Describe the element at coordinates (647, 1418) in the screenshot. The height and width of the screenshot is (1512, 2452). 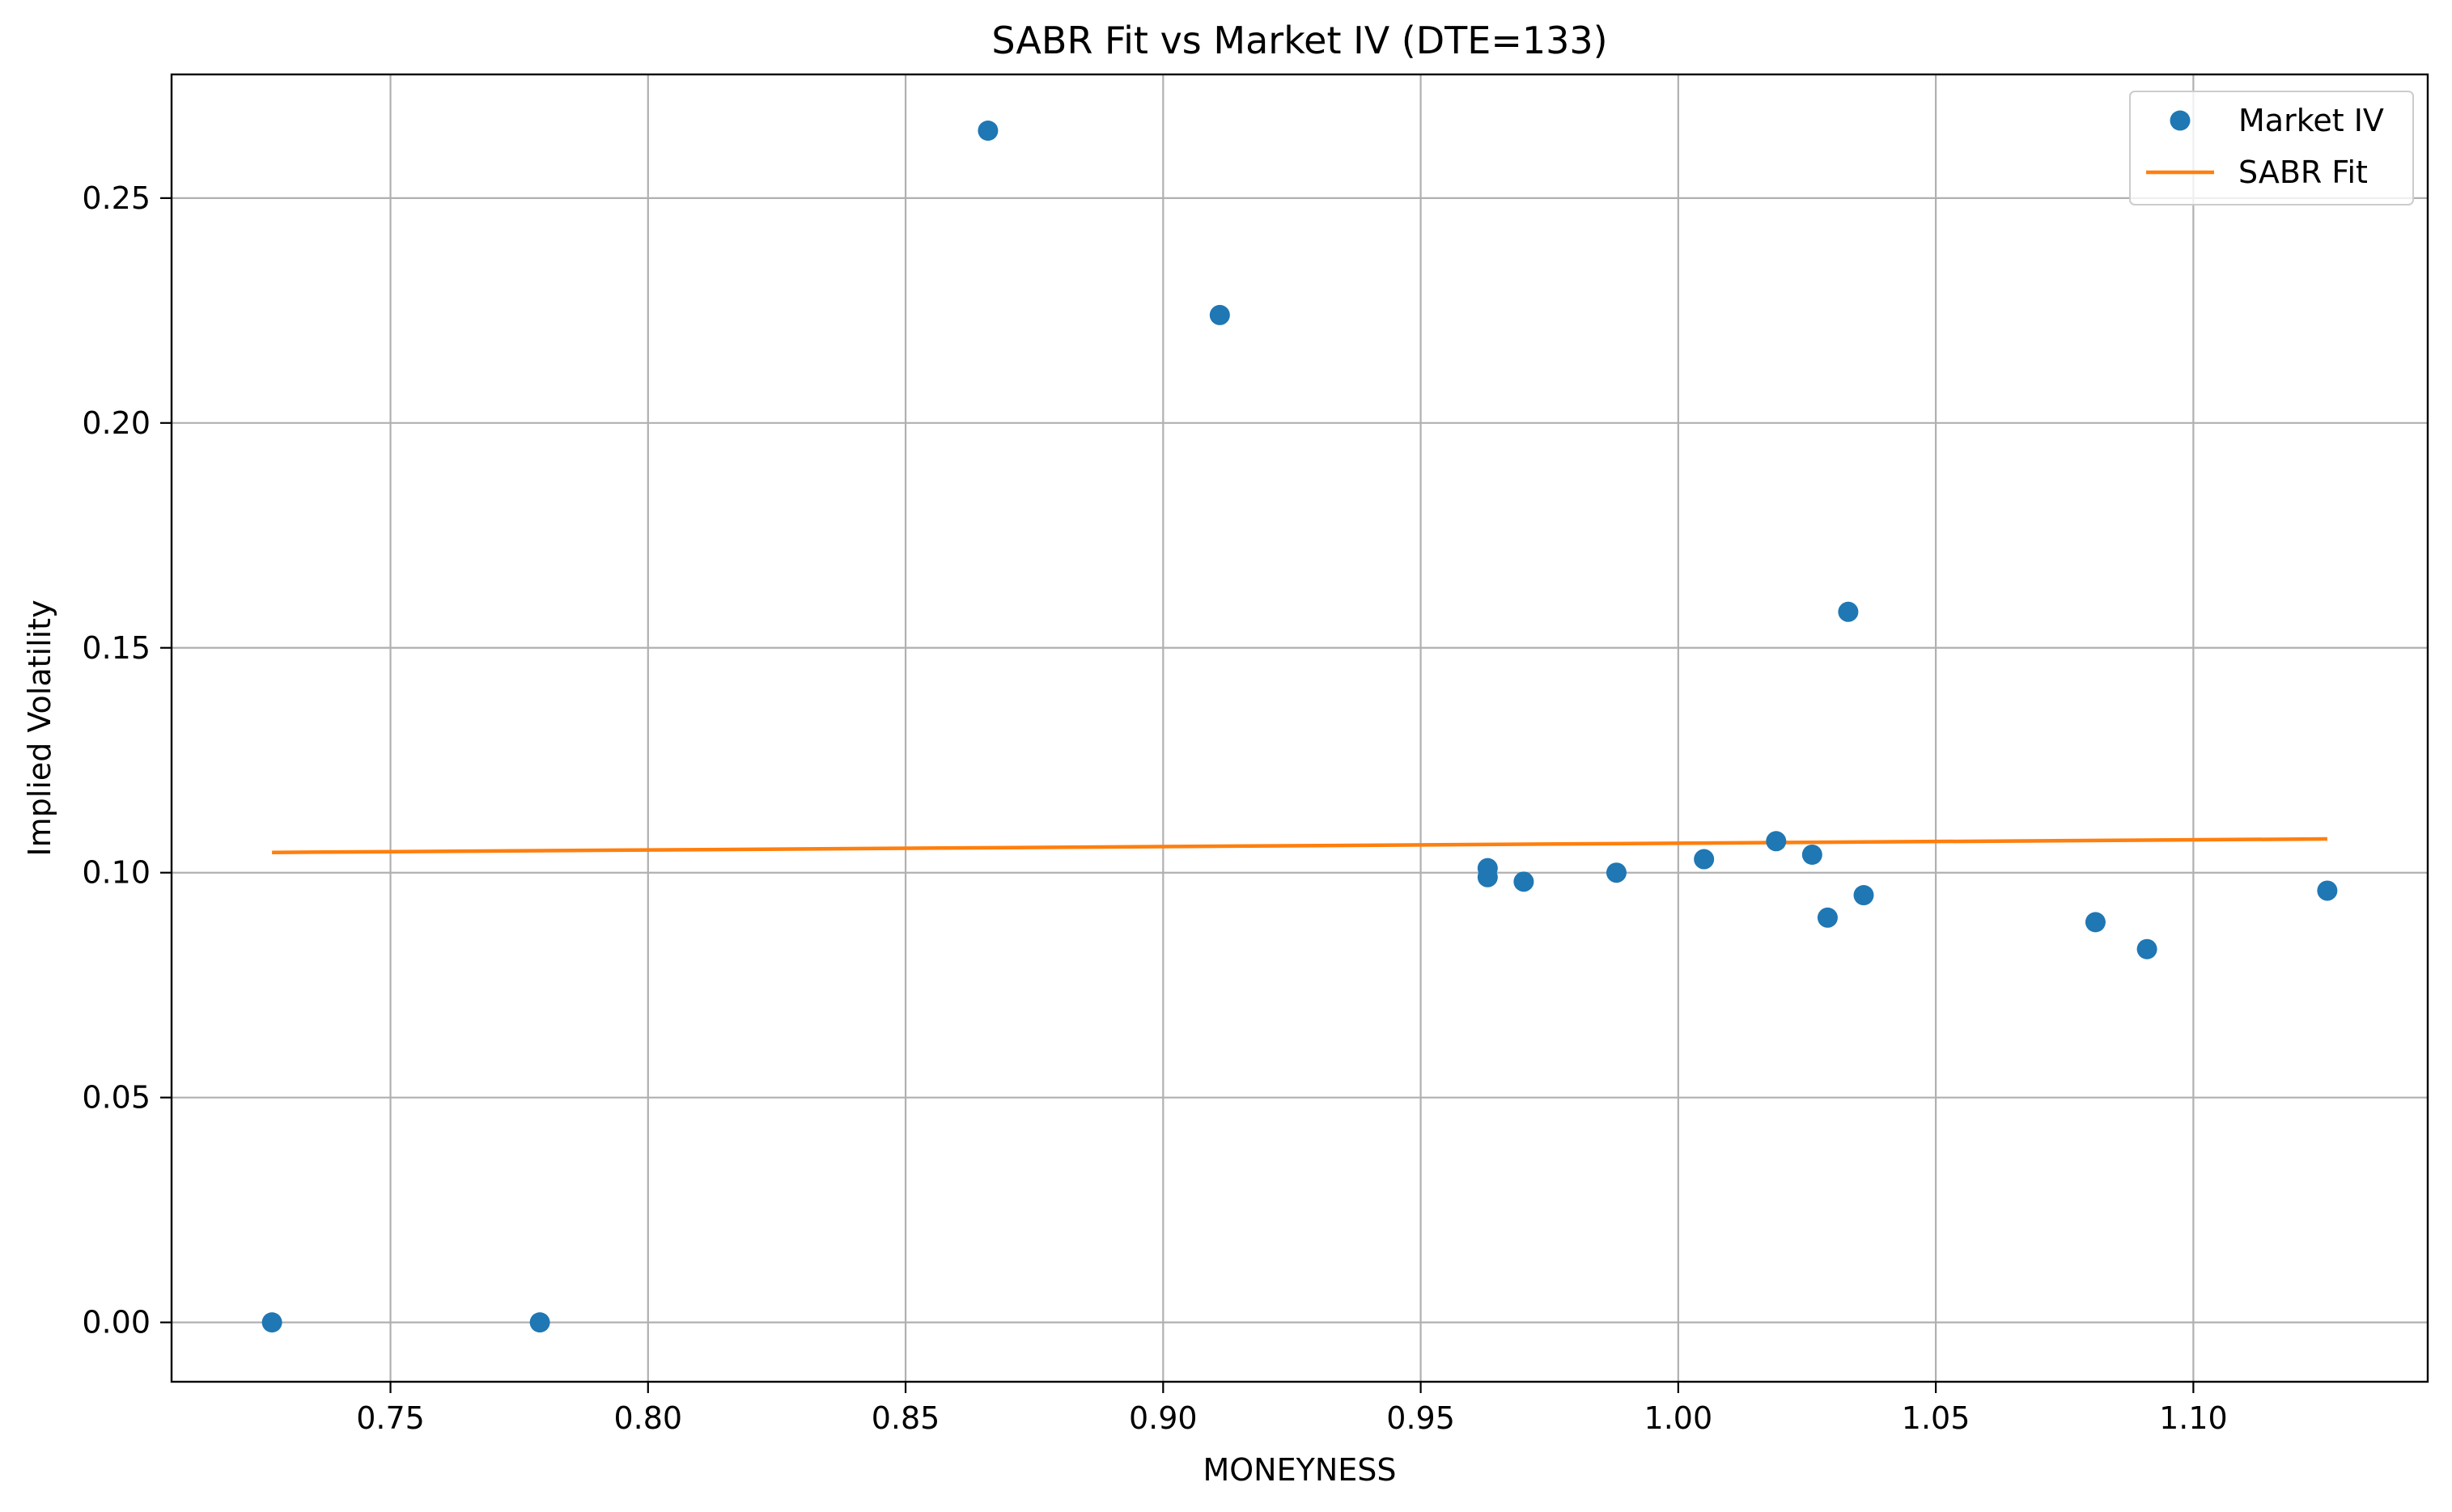
I see `x-tick-label: 0.80` at that location.